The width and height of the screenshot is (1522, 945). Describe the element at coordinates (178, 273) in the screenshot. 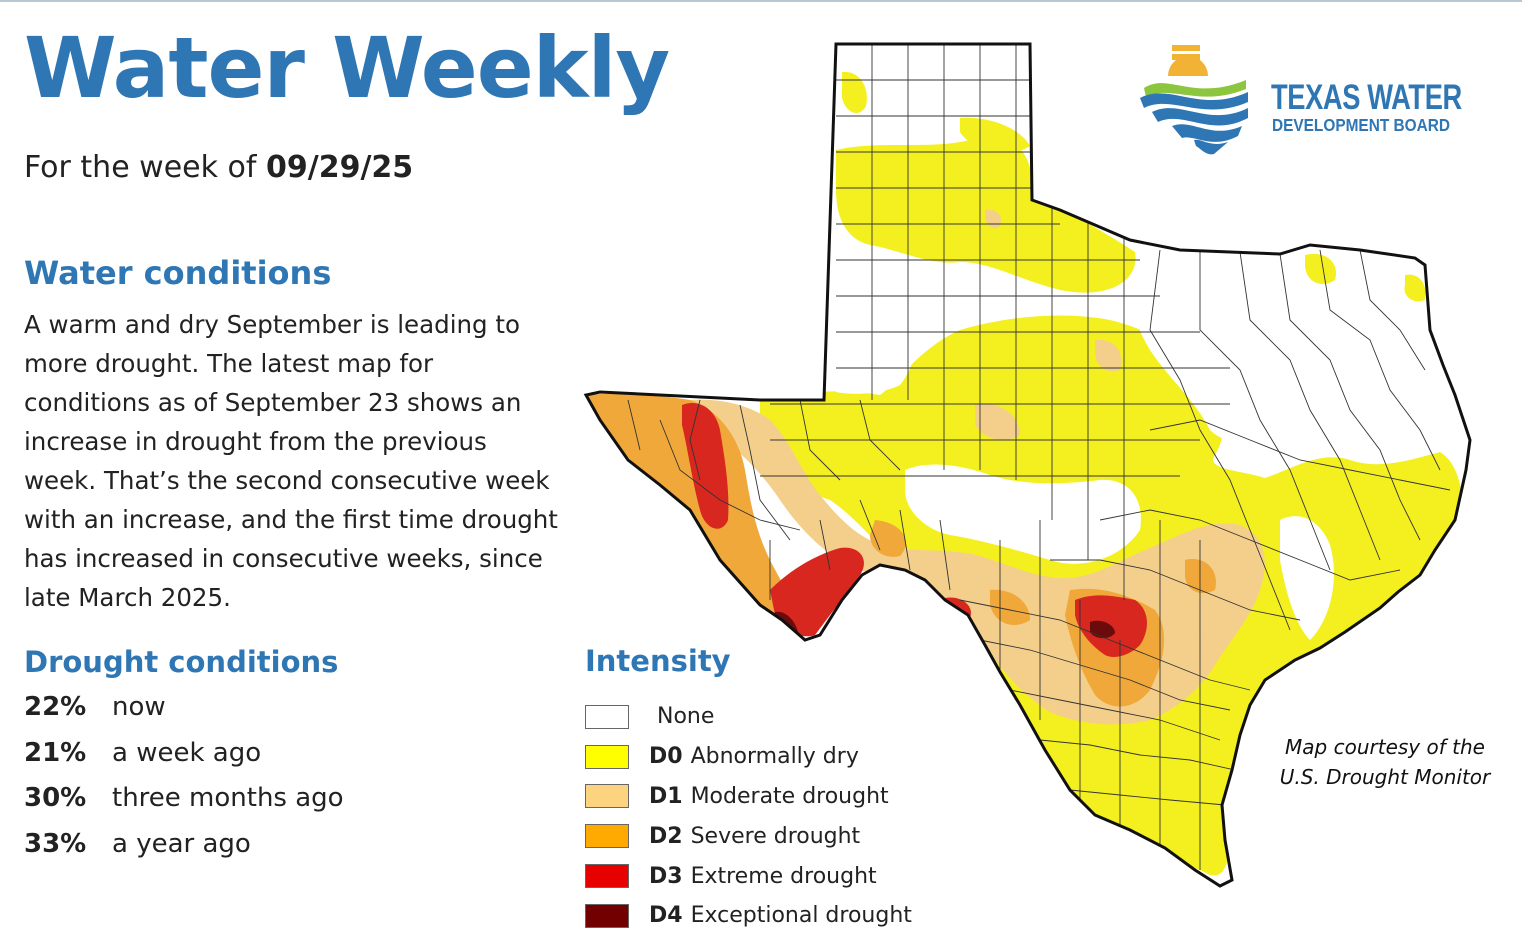

I see `water-conditions-heading: Water conditions` at that location.